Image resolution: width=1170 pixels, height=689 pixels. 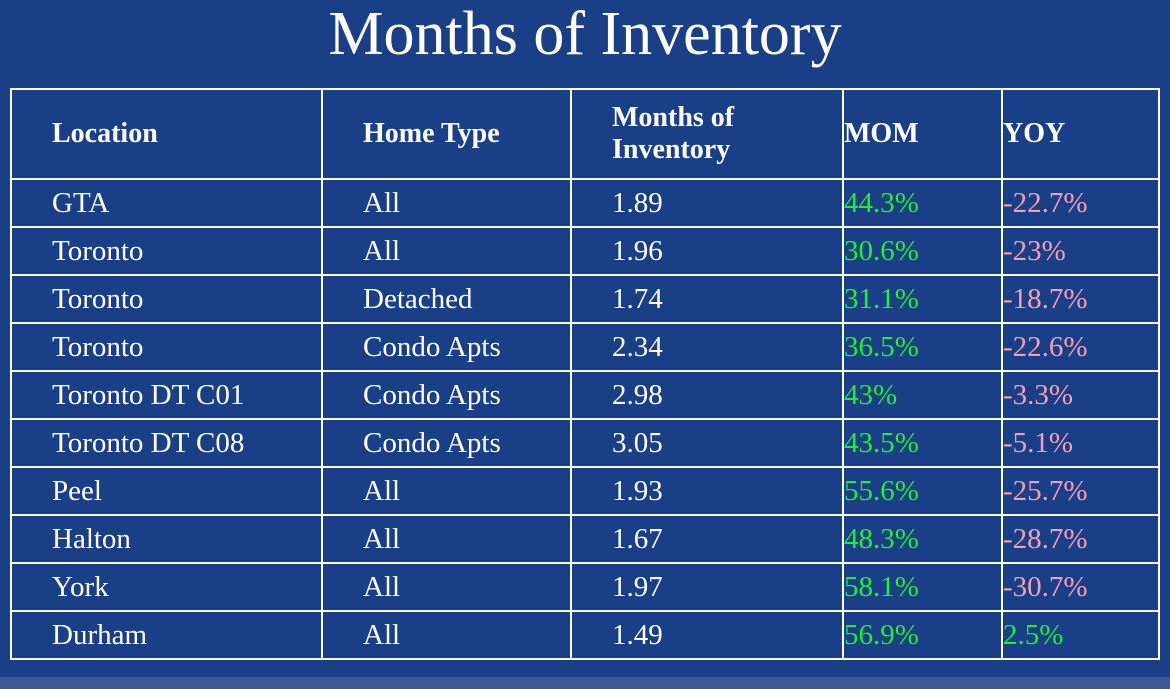 What do you see at coordinates (1080, 635) in the screenshot?
I see `cell-yoy: 2.5%` at bounding box center [1080, 635].